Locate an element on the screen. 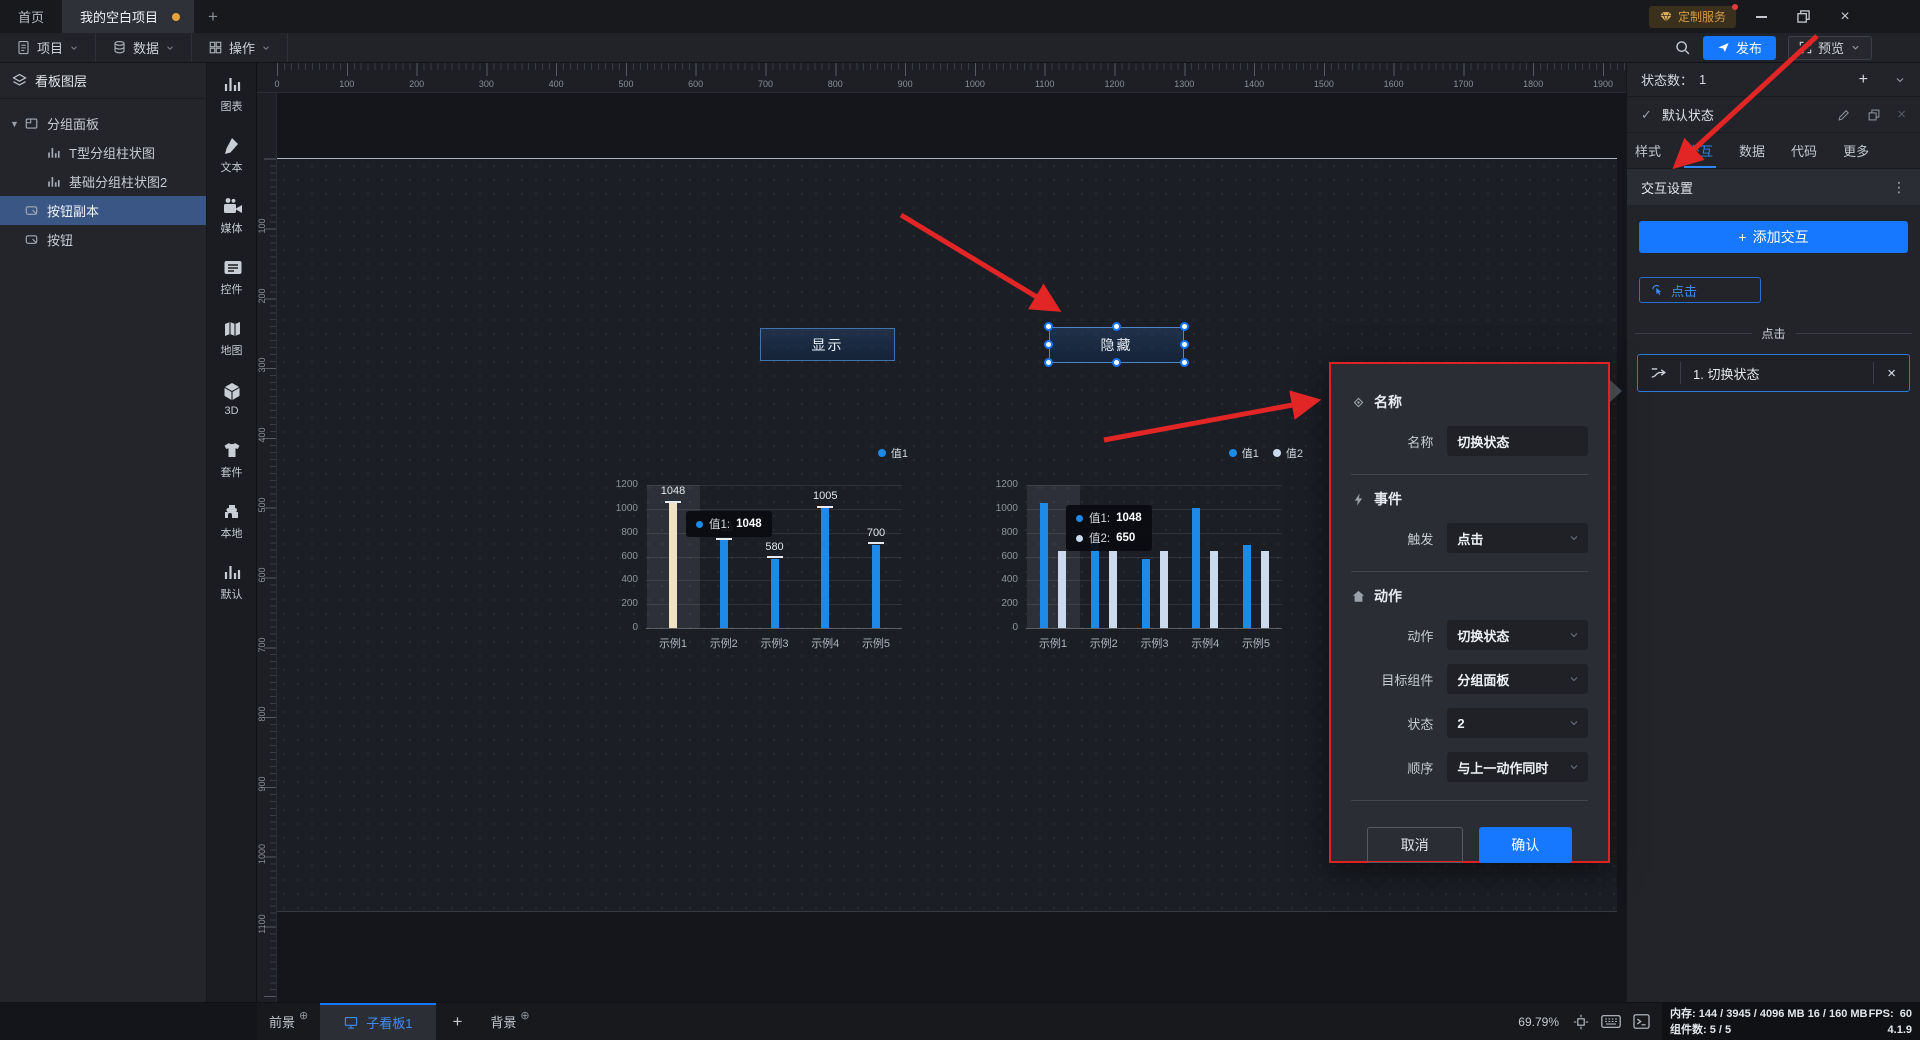 The height and width of the screenshot is (1040, 1920). edit-pencil-icon is located at coordinates (1844, 115).